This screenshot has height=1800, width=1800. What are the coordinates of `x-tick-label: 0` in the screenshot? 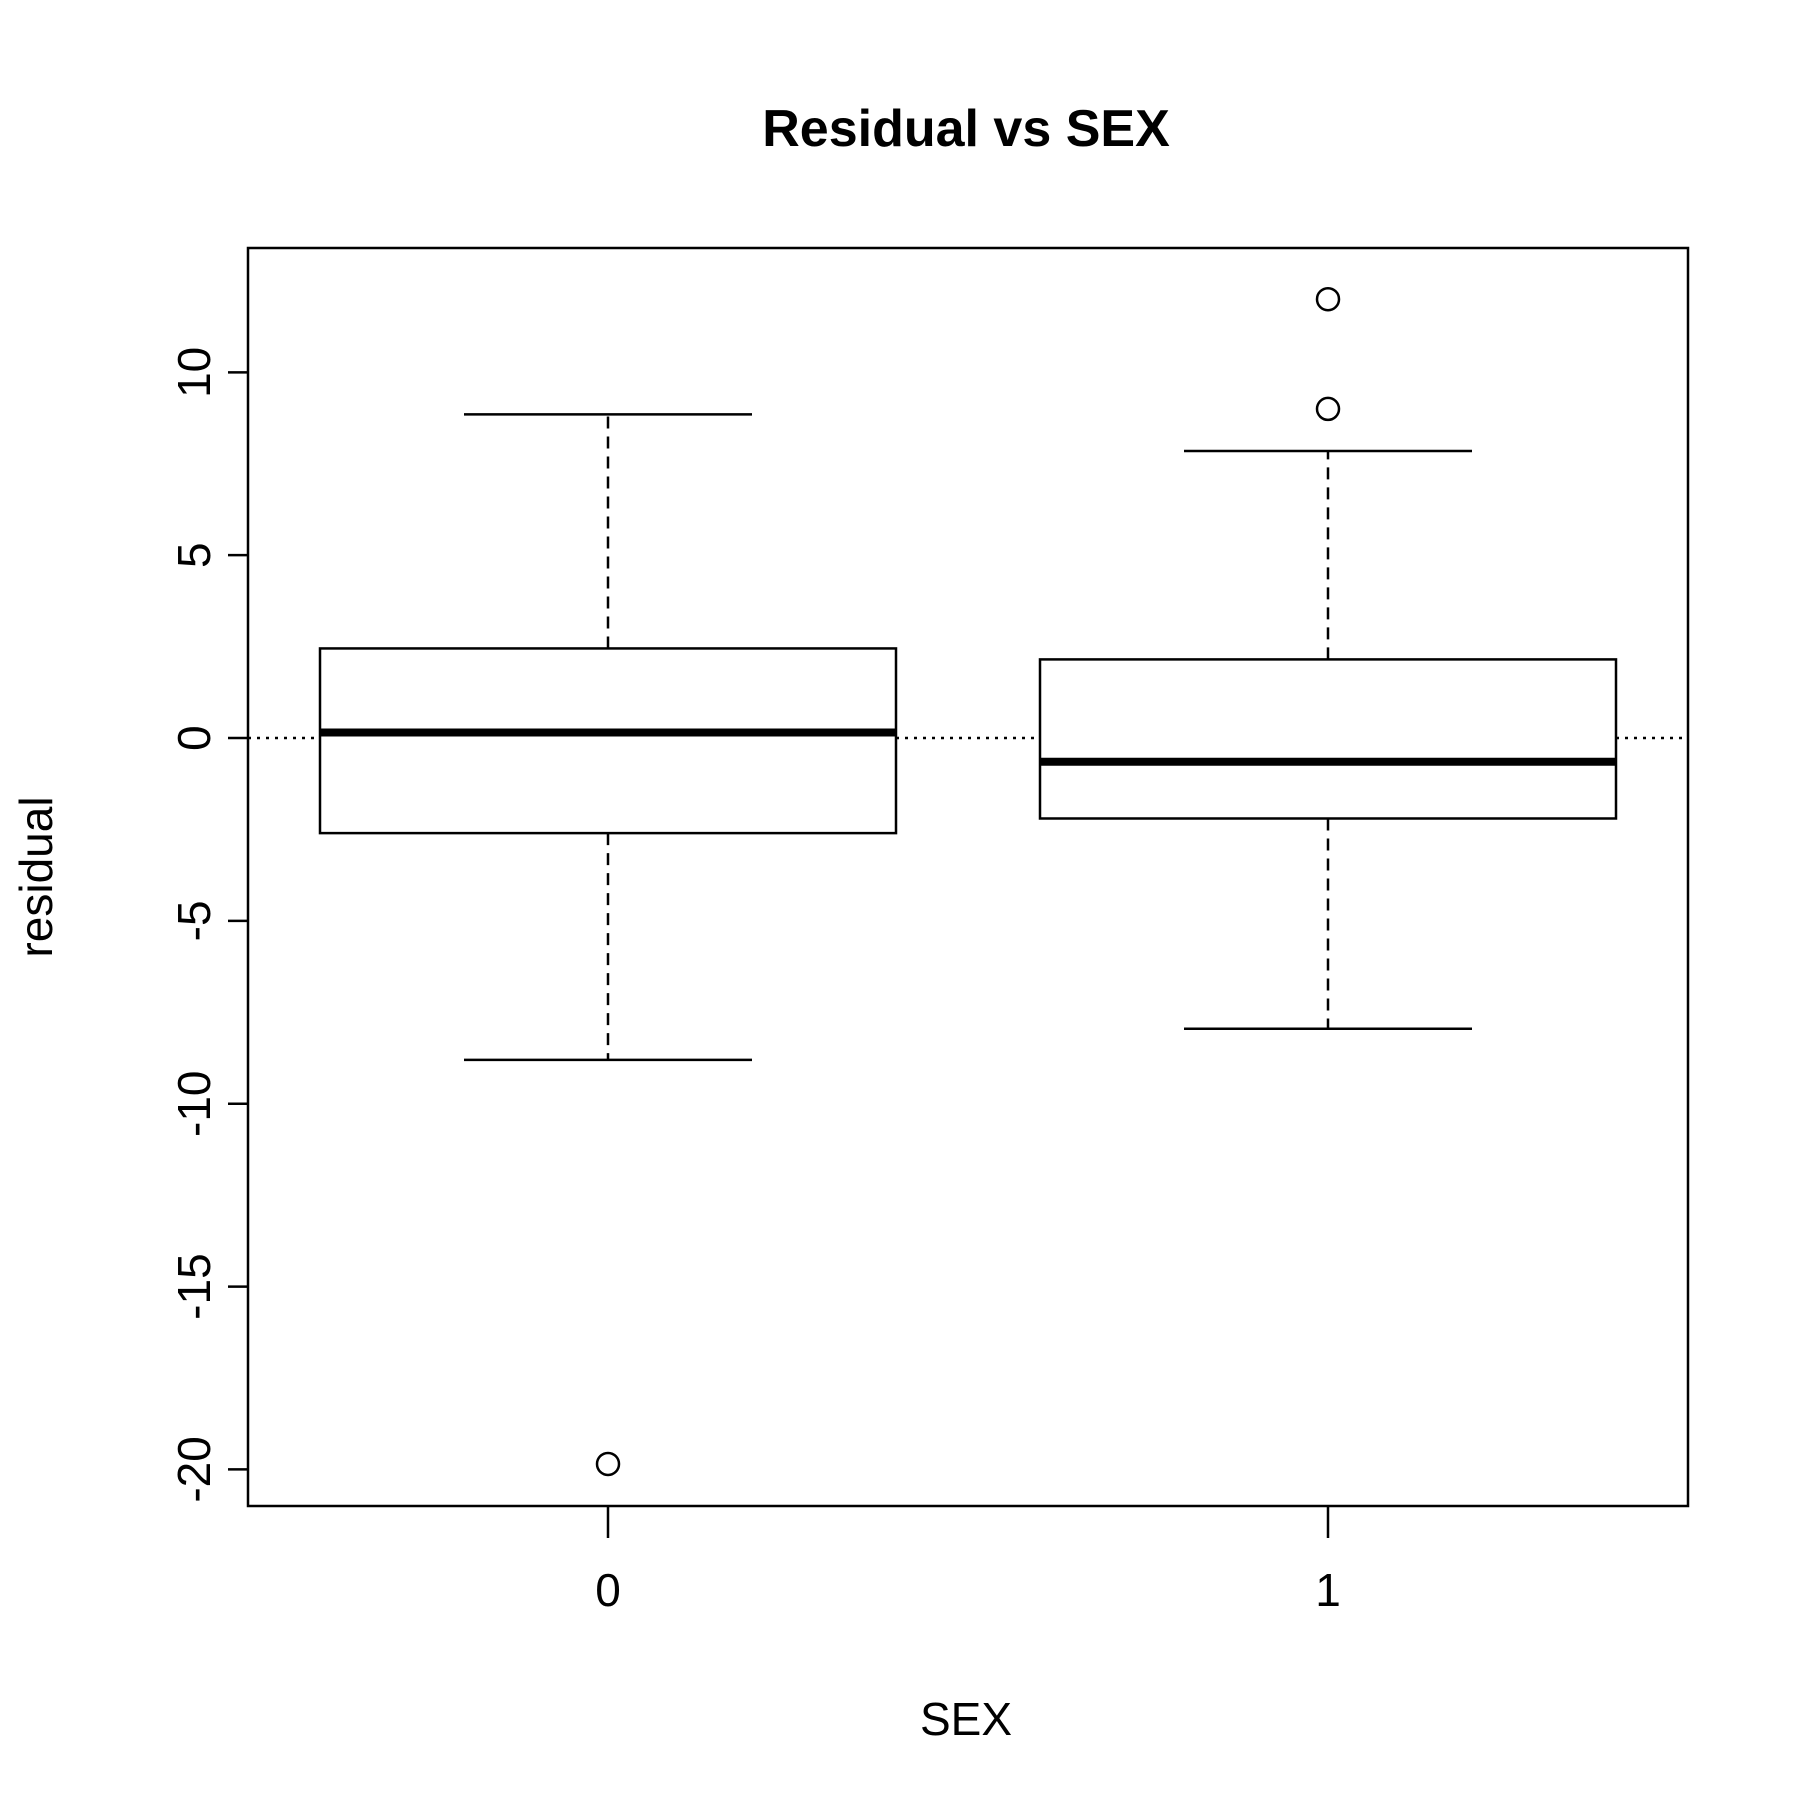 It's located at (608, 1590).